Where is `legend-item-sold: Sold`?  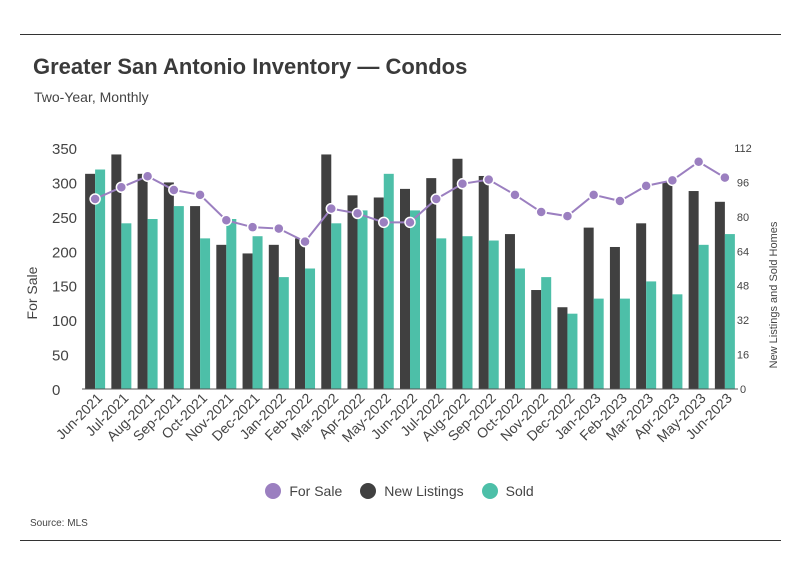
legend-item-sold: Sold is located at coordinates (507, 491).